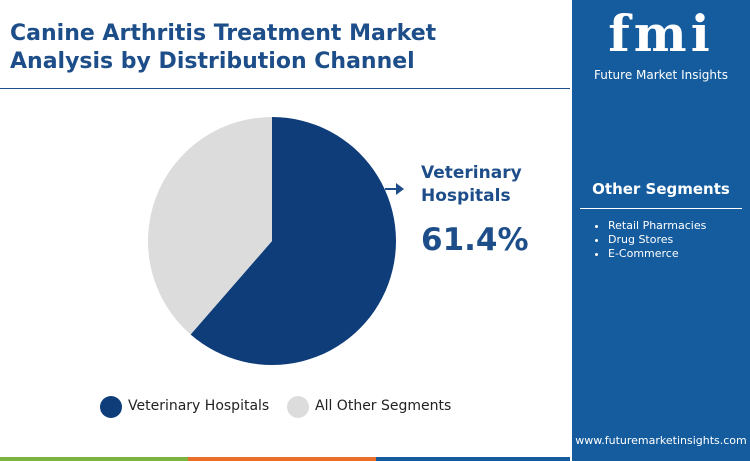 Image resolution: width=750 pixels, height=461 pixels. What do you see at coordinates (471, 184) in the screenshot?
I see `callout-label: Veterinary Hospitals` at bounding box center [471, 184].